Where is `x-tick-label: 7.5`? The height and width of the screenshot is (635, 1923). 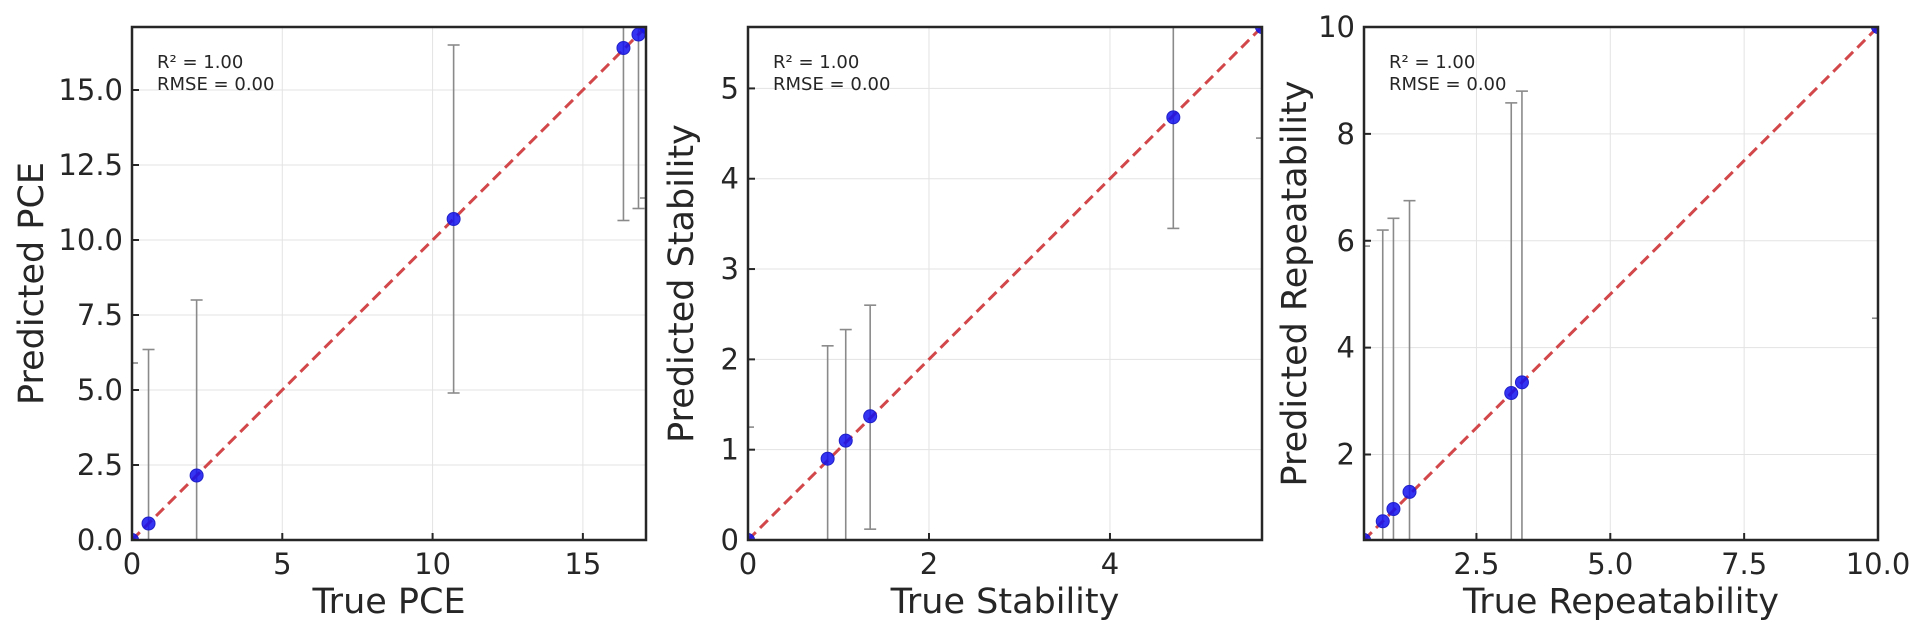
x-tick-label: 7.5 is located at coordinates (1744, 564).